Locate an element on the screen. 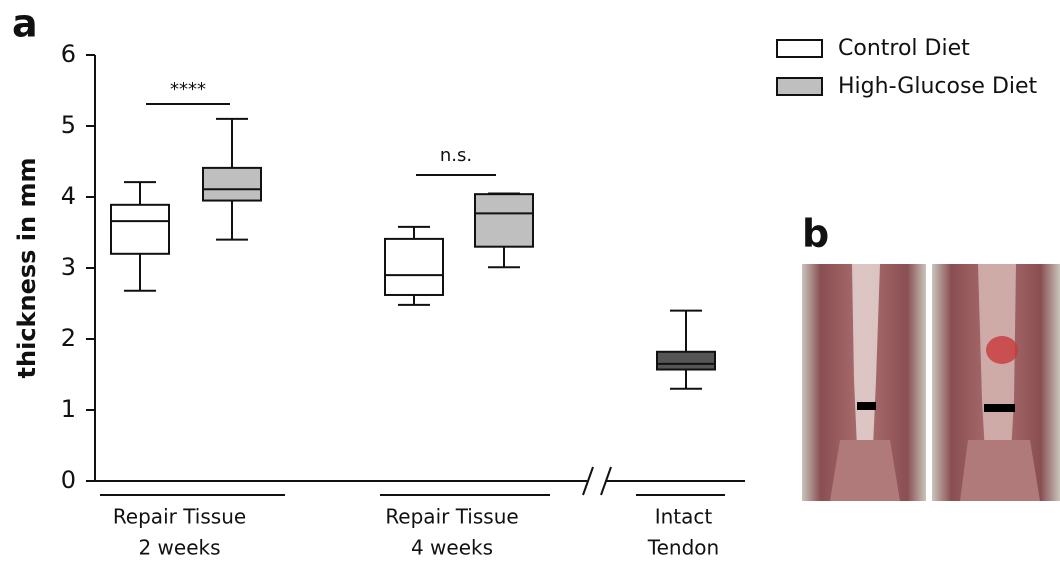 The image size is (1060, 561). y-tick-label: 5 is located at coordinates (68, 125).